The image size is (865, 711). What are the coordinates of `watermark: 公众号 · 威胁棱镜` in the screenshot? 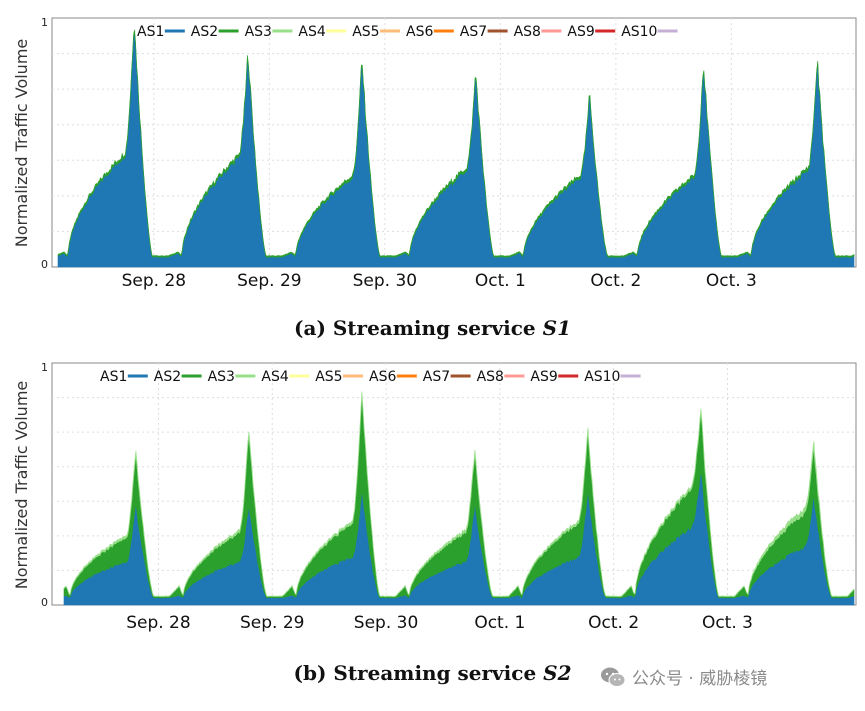 It's located at (683, 676).